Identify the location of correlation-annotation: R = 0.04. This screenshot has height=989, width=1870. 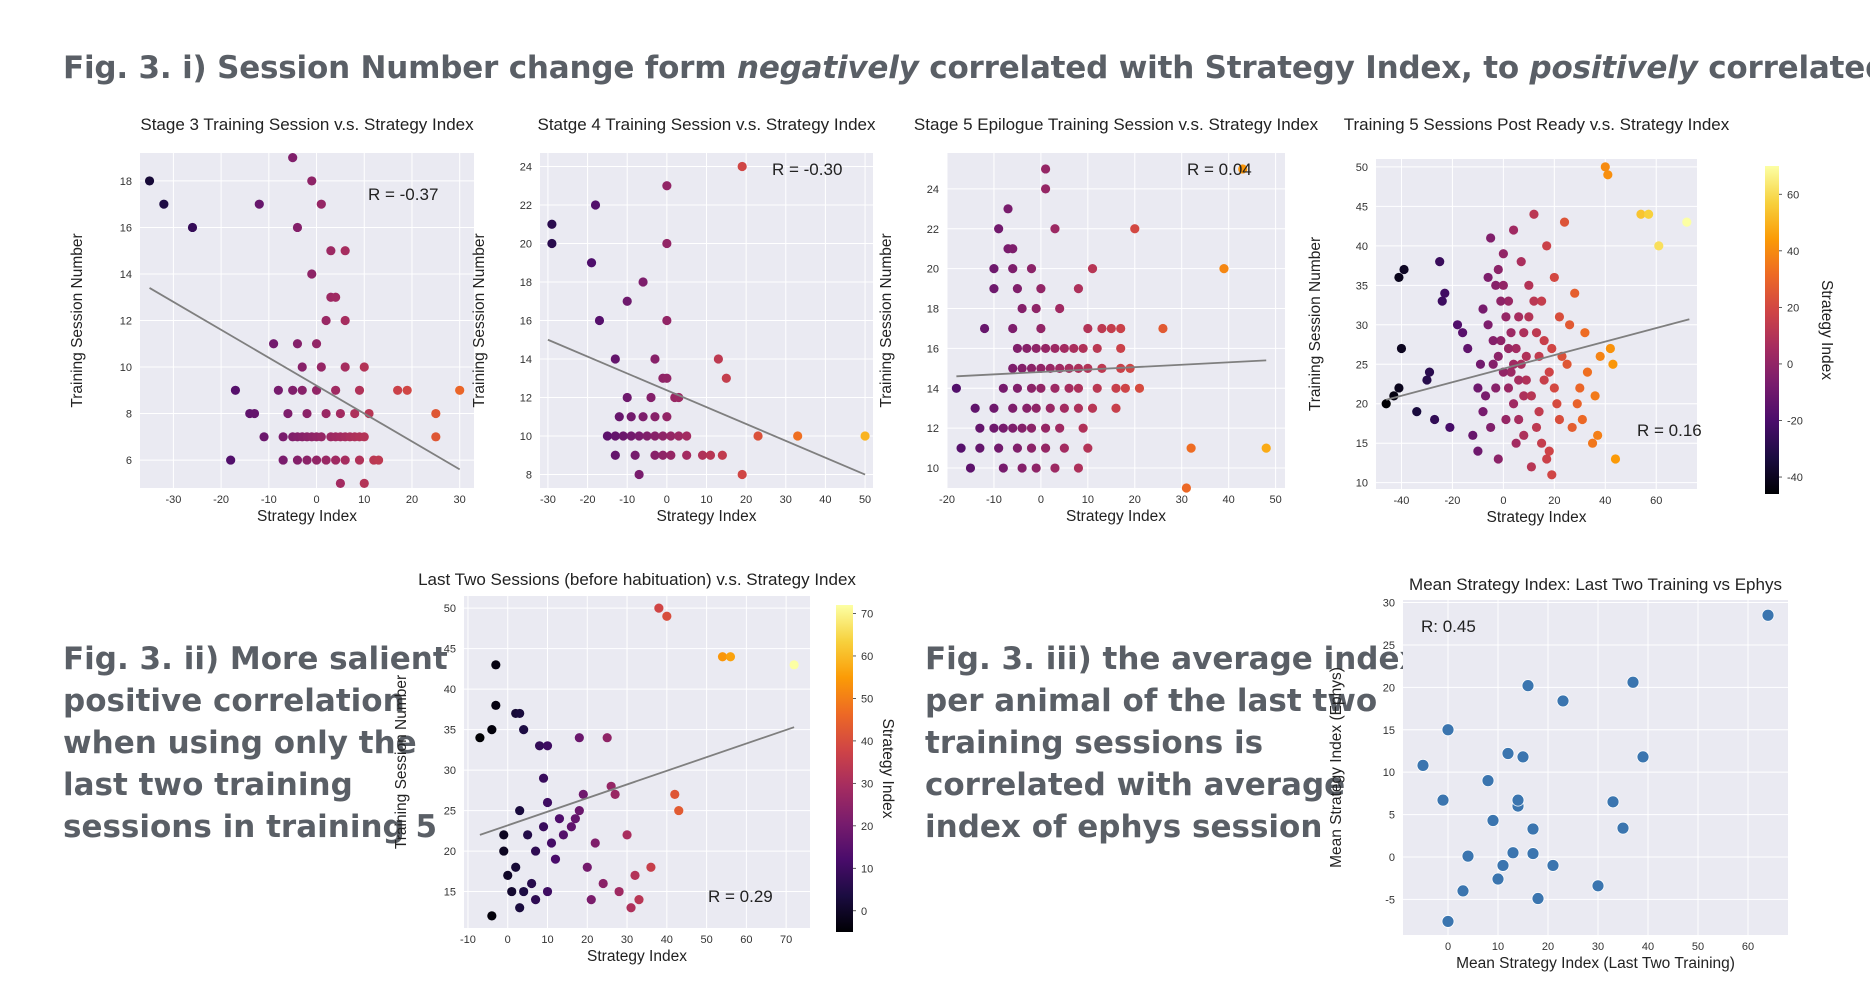
(1219, 169).